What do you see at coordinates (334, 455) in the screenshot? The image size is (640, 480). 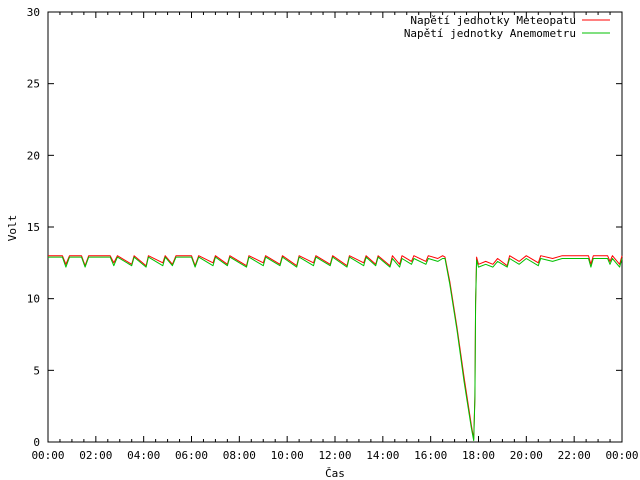 I see `x-tick-label: 12:00` at bounding box center [334, 455].